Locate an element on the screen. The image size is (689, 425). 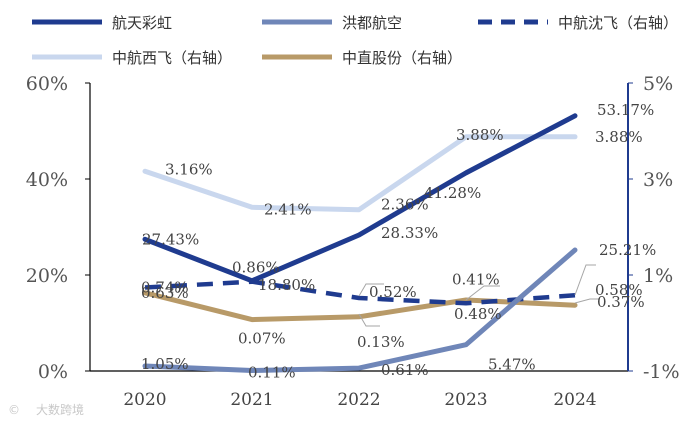
data-label: 0.74% is located at coordinates (165, 287).